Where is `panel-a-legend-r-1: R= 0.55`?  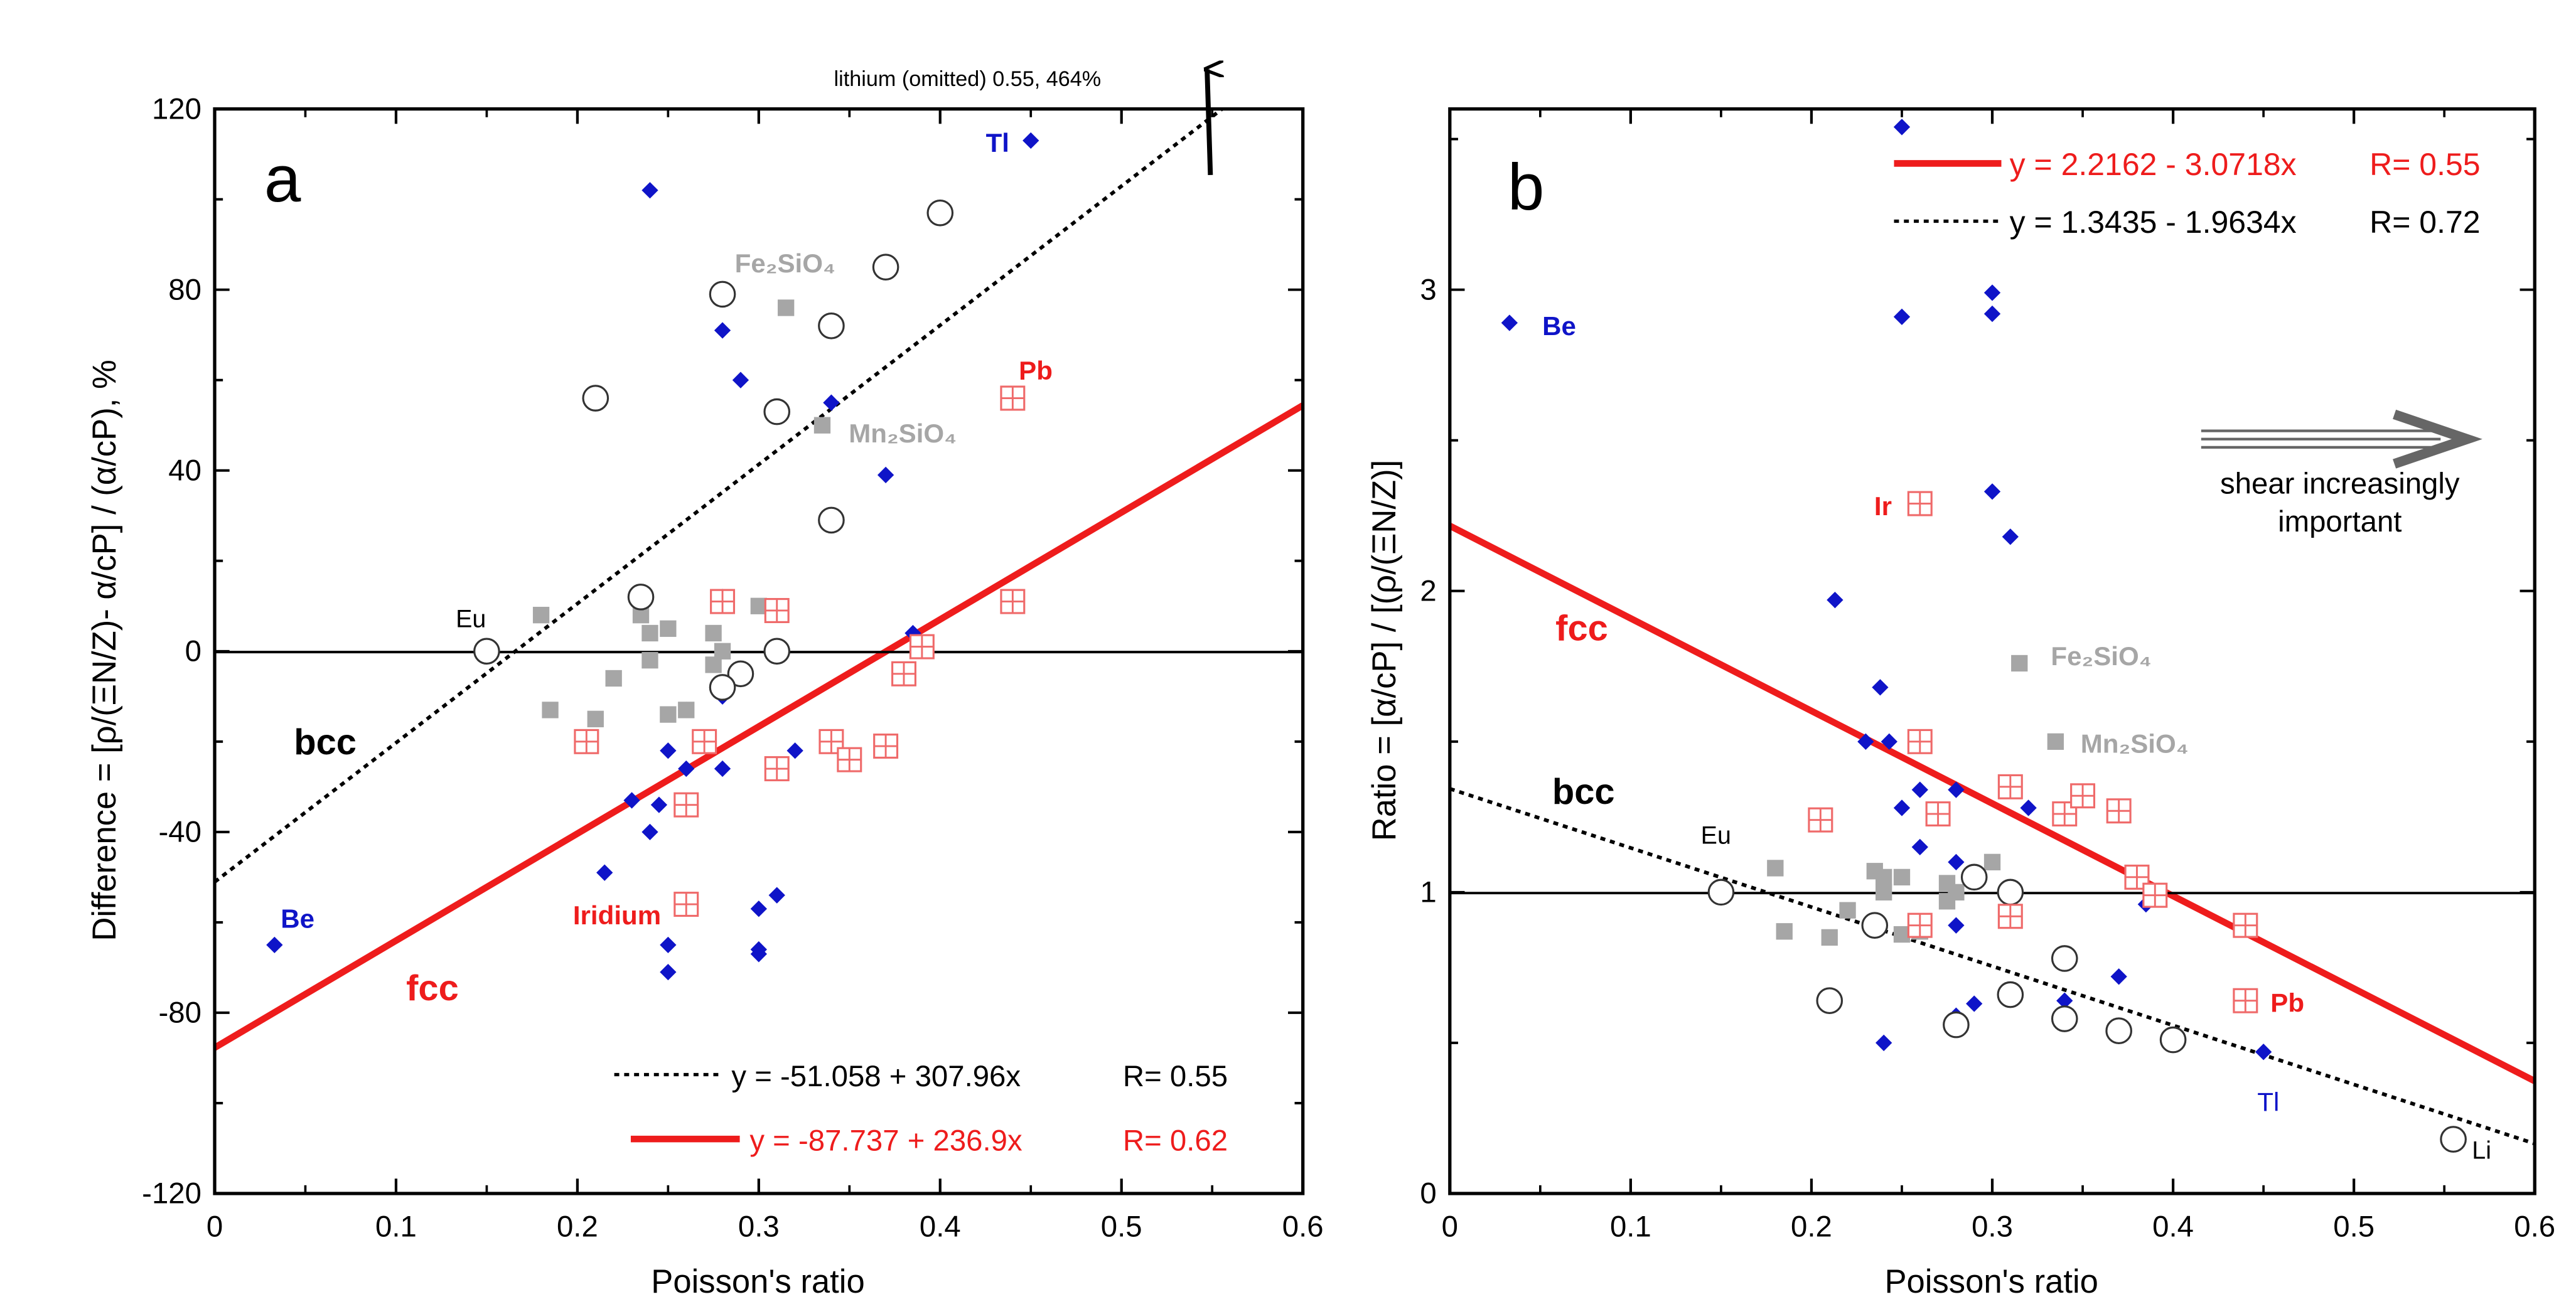
panel-a-legend-r-1: R= 0.55 is located at coordinates (1175, 1076).